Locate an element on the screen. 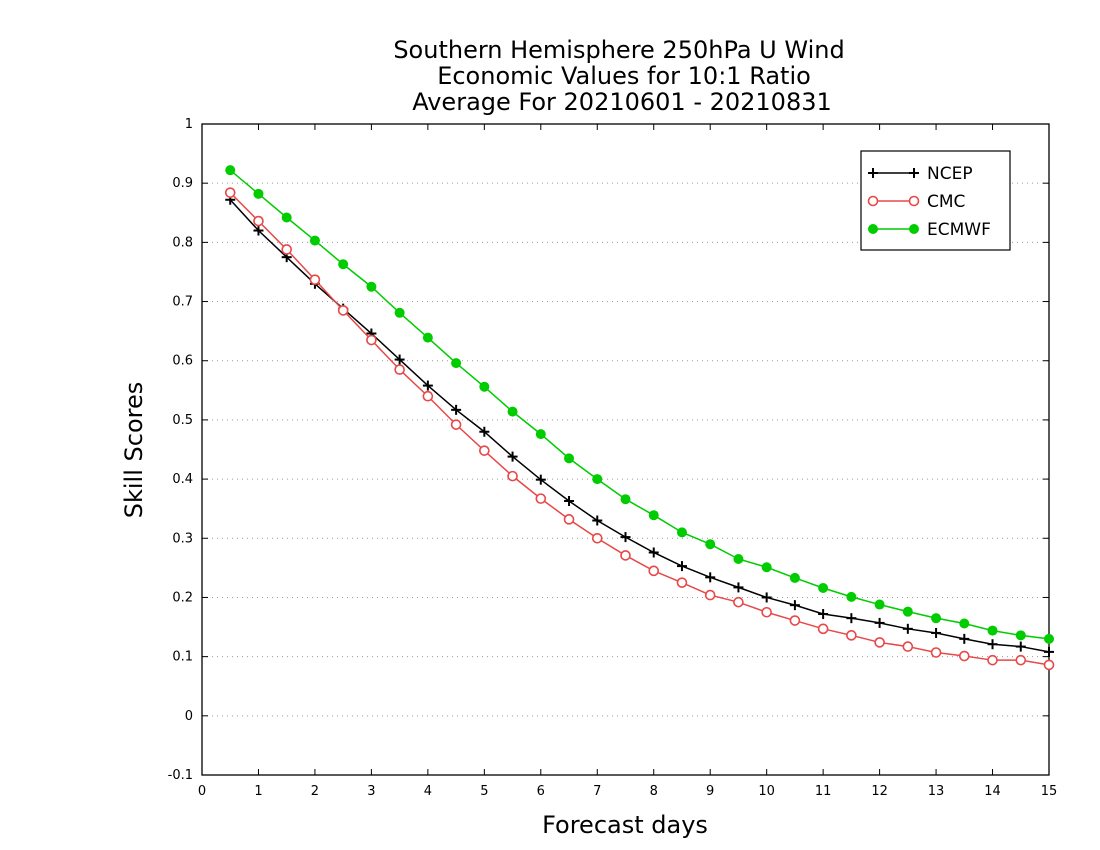  y-tick-label: 0.4 is located at coordinates (182, 479).